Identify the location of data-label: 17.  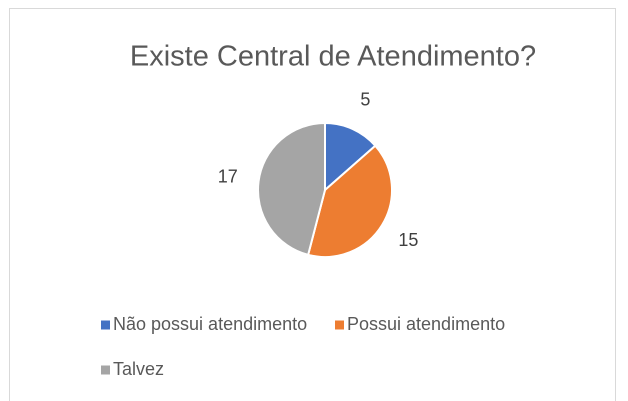
(228, 176).